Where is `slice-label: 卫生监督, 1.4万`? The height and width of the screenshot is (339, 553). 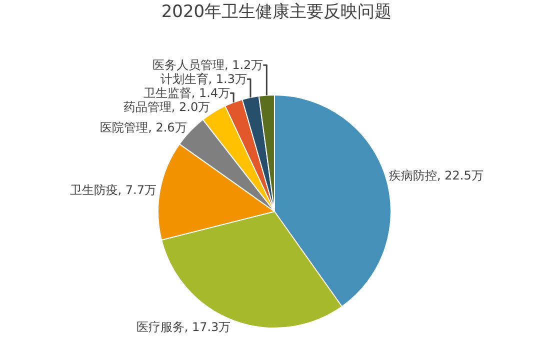
slice-label: 卫生监督, 1.4万 is located at coordinates (186, 93).